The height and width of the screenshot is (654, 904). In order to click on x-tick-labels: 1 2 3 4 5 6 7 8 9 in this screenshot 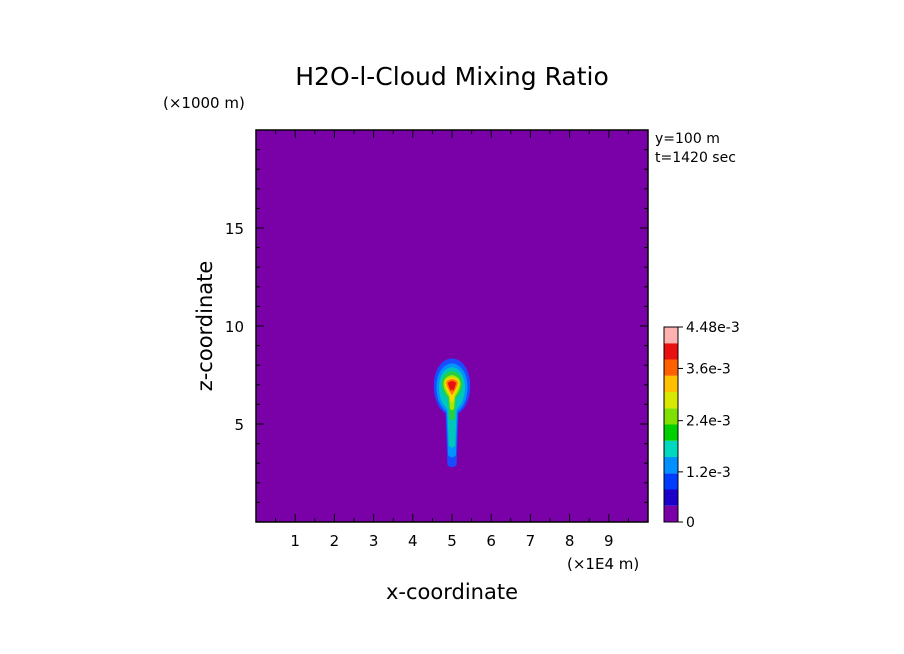, I will do `click(451, 541)`.